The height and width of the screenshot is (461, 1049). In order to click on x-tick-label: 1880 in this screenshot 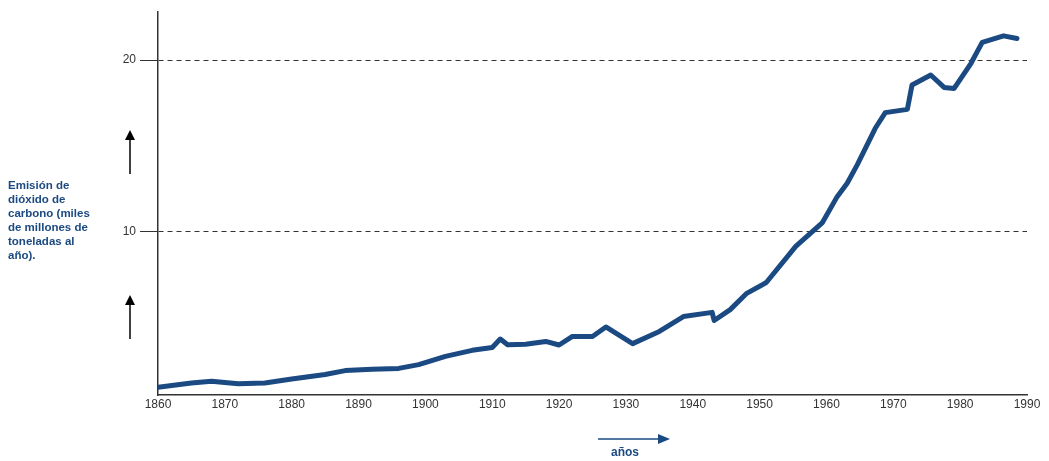, I will do `click(292, 403)`.